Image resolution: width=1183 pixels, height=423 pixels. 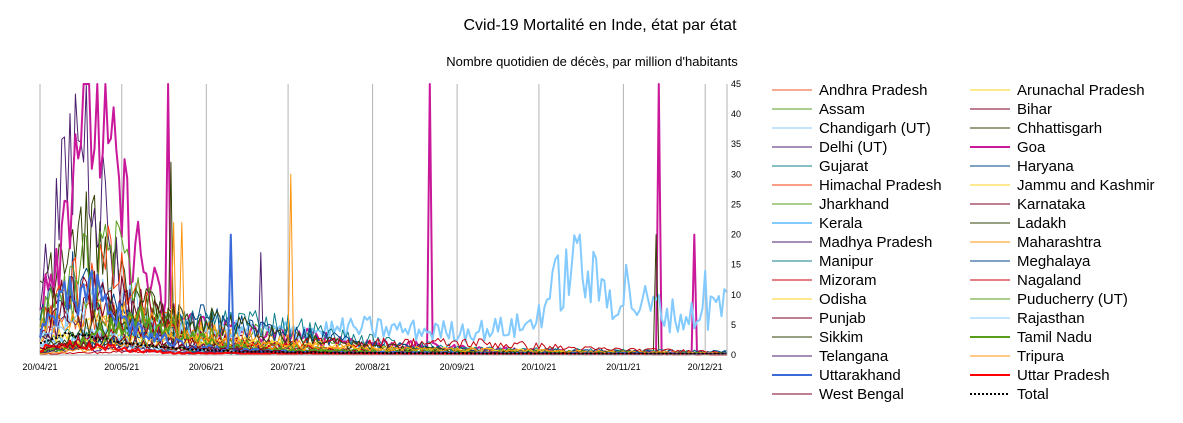 What do you see at coordinates (873, 90) in the screenshot?
I see `legend-label: Andhra Pradesh` at bounding box center [873, 90].